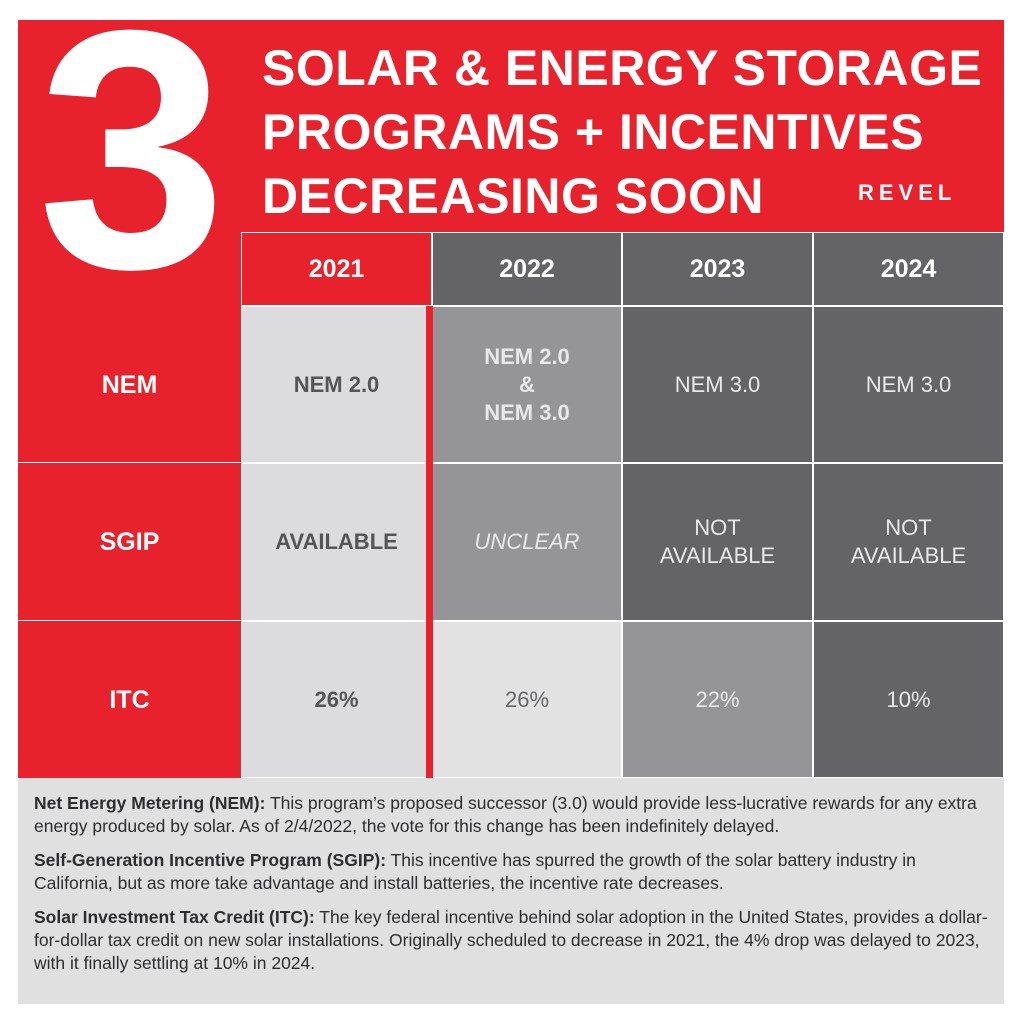 Image resolution: width=1024 pixels, height=1024 pixels. What do you see at coordinates (150, 803) in the screenshot?
I see `note-nem-term: Net Energy Metering (NEM):` at bounding box center [150, 803].